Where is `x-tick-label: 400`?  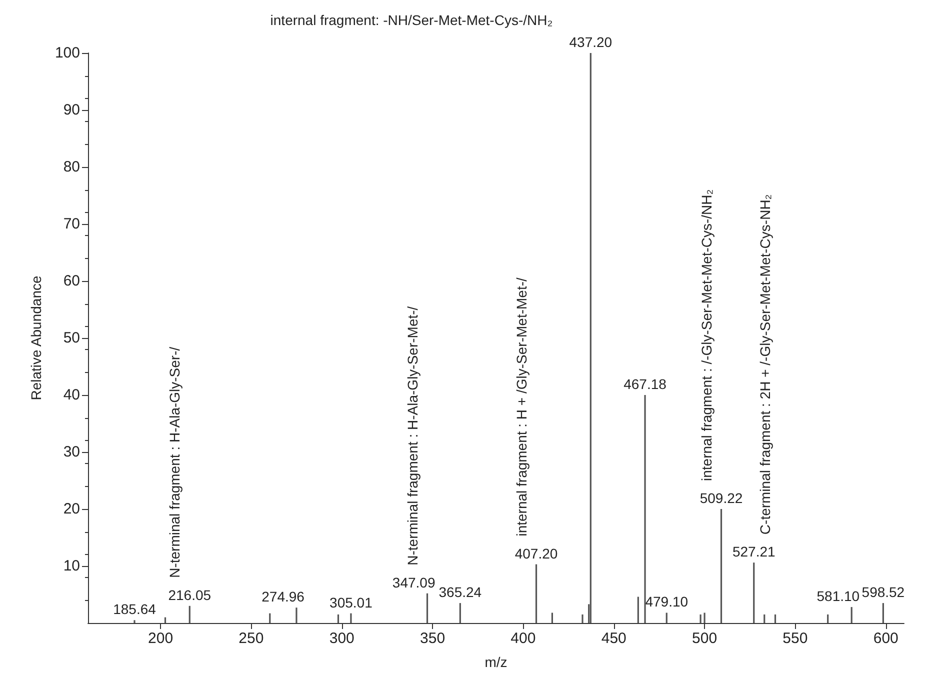
x-tick-label: 400 is located at coordinates (523, 638).